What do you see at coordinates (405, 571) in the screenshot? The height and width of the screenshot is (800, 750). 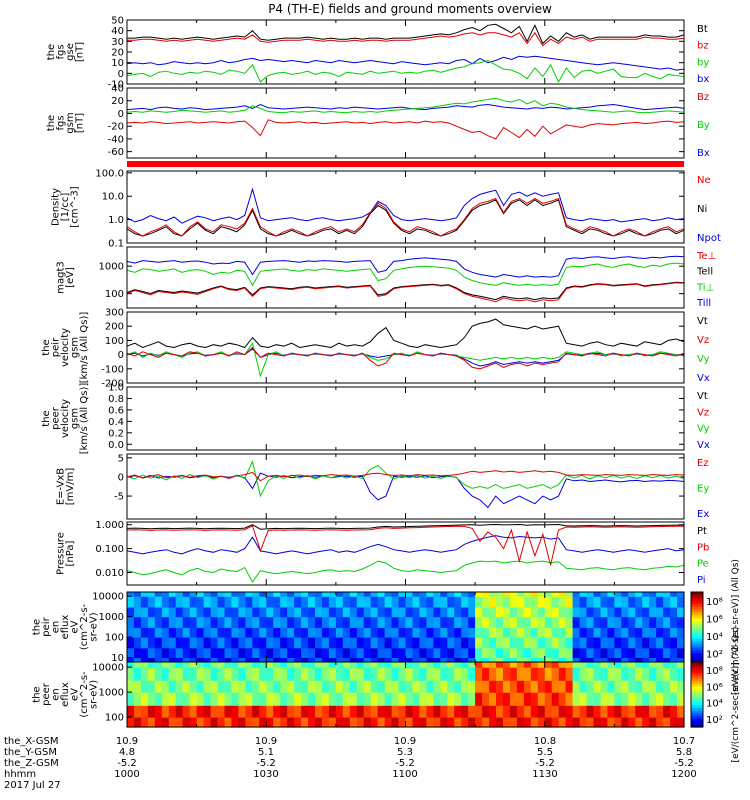 I see `series-line-Pe` at bounding box center [405, 571].